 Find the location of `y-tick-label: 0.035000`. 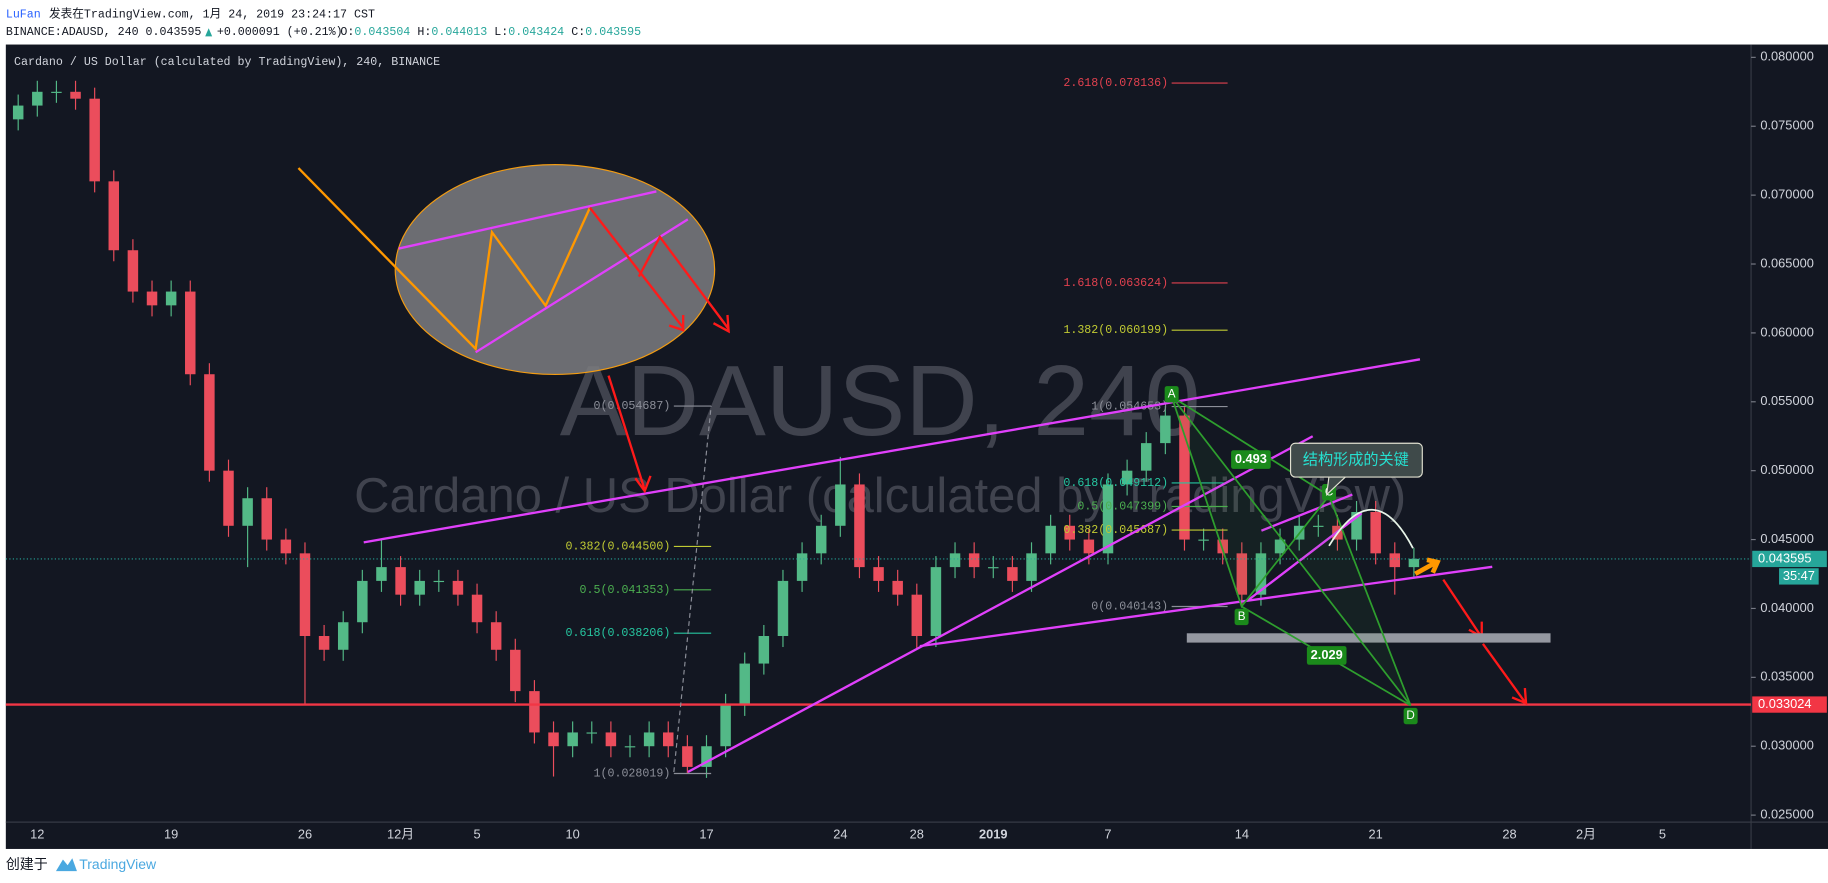

y-tick-label: 0.035000 is located at coordinates (1786, 676).